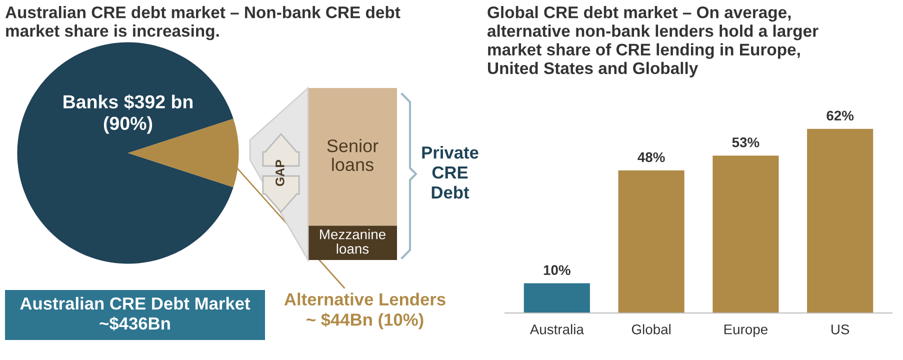  What do you see at coordinates (280, 173) in the screenshot?
I see `text: GAP` at bounding box center [280, 173].